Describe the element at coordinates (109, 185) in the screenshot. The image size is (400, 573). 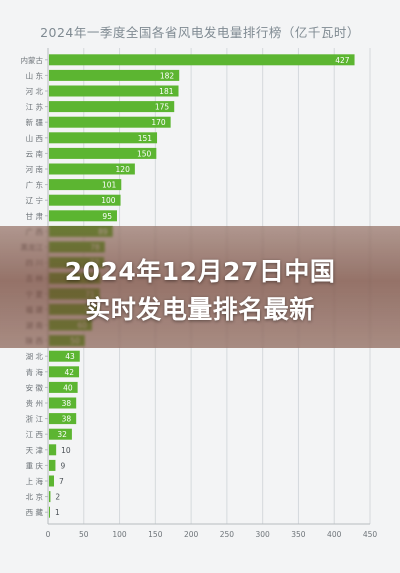
I see `value-label-9: 101` at that location.